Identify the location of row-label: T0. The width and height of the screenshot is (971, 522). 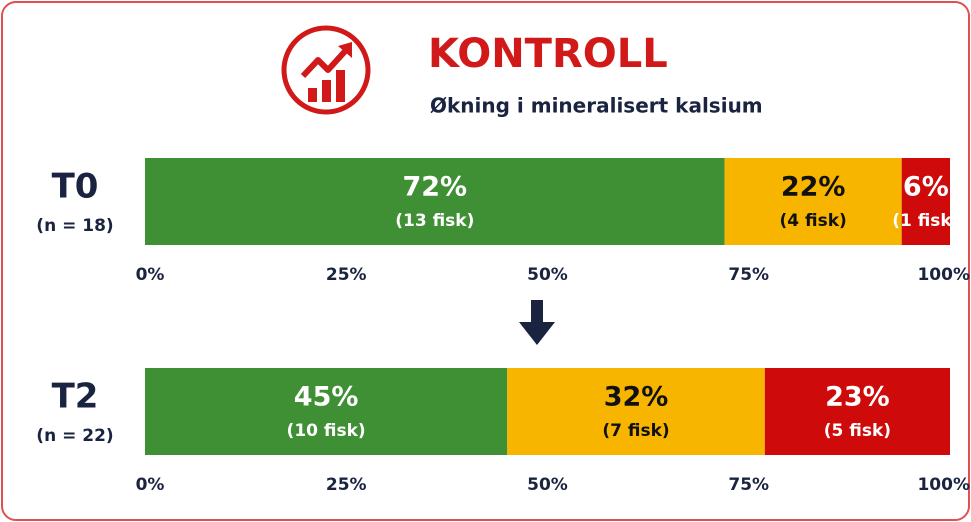
(75, 187).